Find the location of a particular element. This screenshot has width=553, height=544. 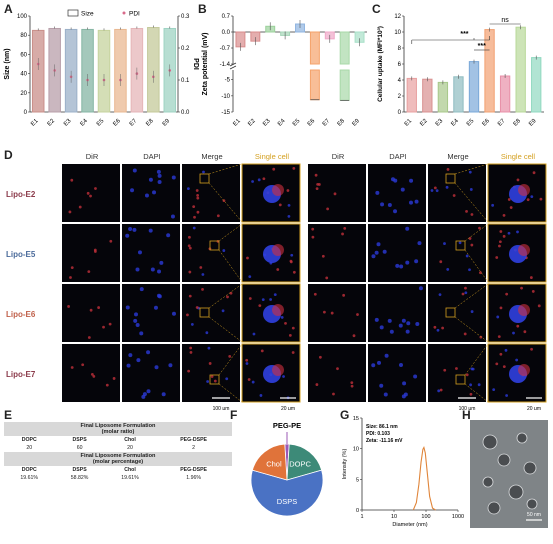

x-tick-label: E4 is located at coordinates (455, 123).